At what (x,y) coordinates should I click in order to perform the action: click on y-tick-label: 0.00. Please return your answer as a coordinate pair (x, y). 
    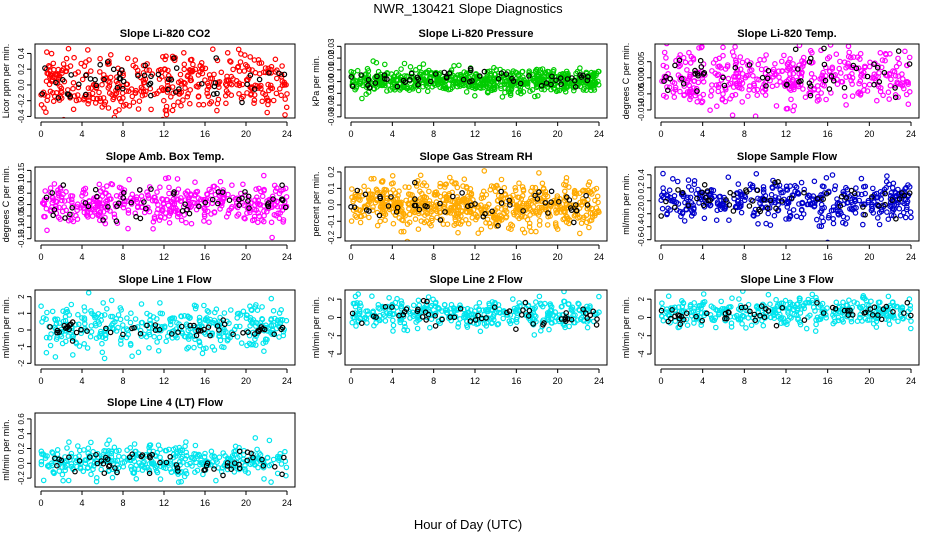
    Looking at the image, I should click on (21, 204).